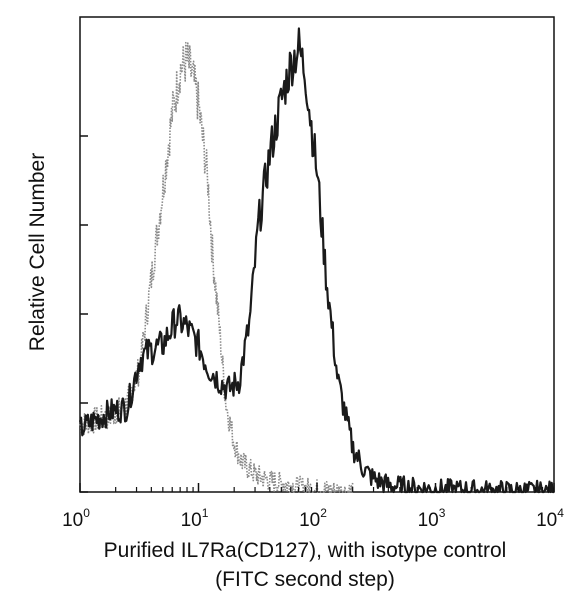  I want to click on x-axis-ticks: 10⁰ 10¹ 10² 10³ 10⁴, so click(313, 507).